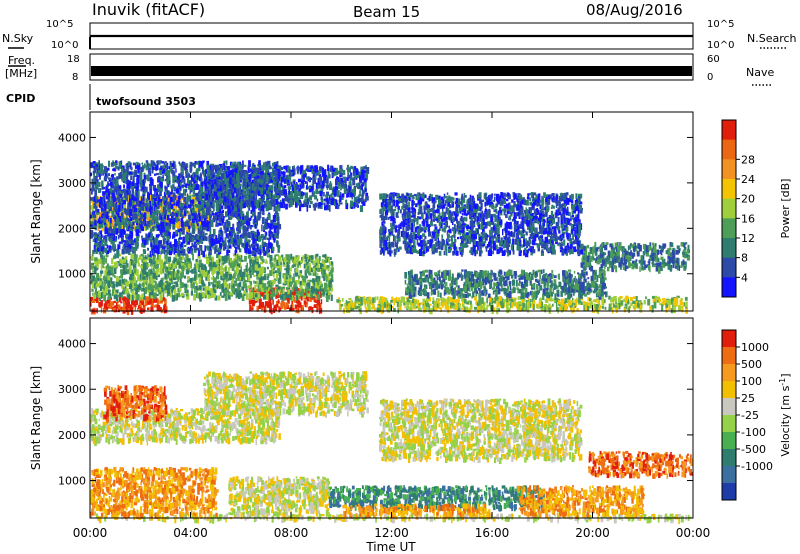 Image resolution: width=800 pixels, height=554 pixels. I want to click on date-title: 08/Aug/2016, so click(634, 10).